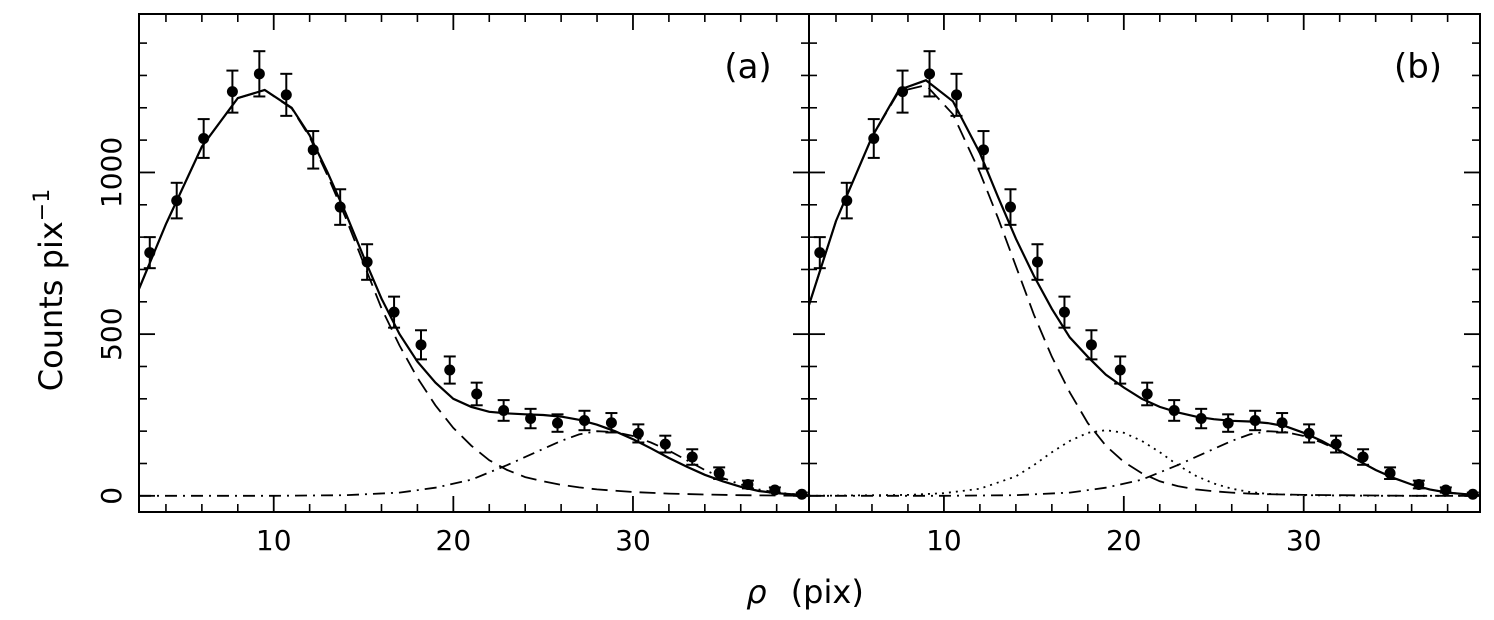 The image size is (1494, 620). I want to click on y-axis-label: Counts pix−1, so click(50, 290).